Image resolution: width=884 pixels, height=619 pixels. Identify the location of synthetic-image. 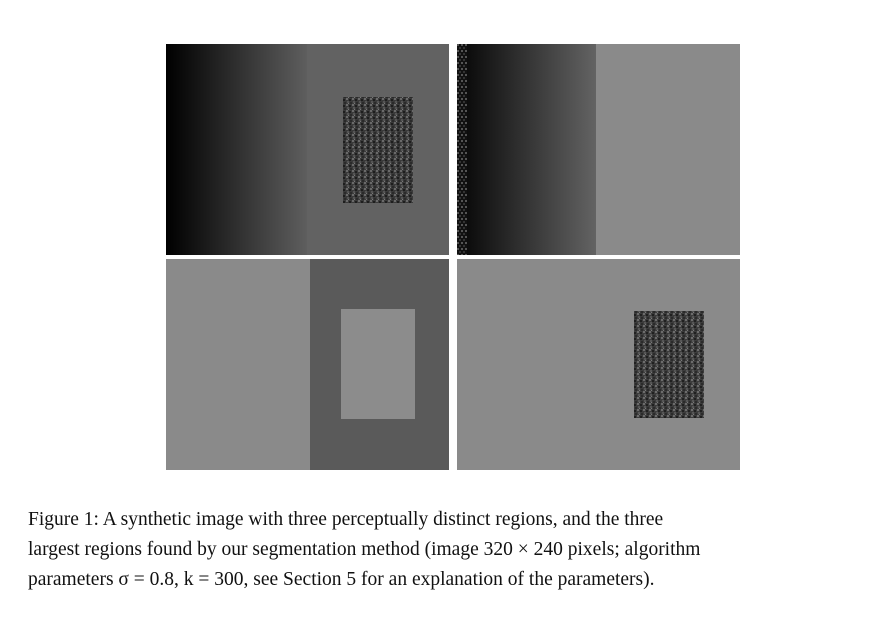
(307, 149).